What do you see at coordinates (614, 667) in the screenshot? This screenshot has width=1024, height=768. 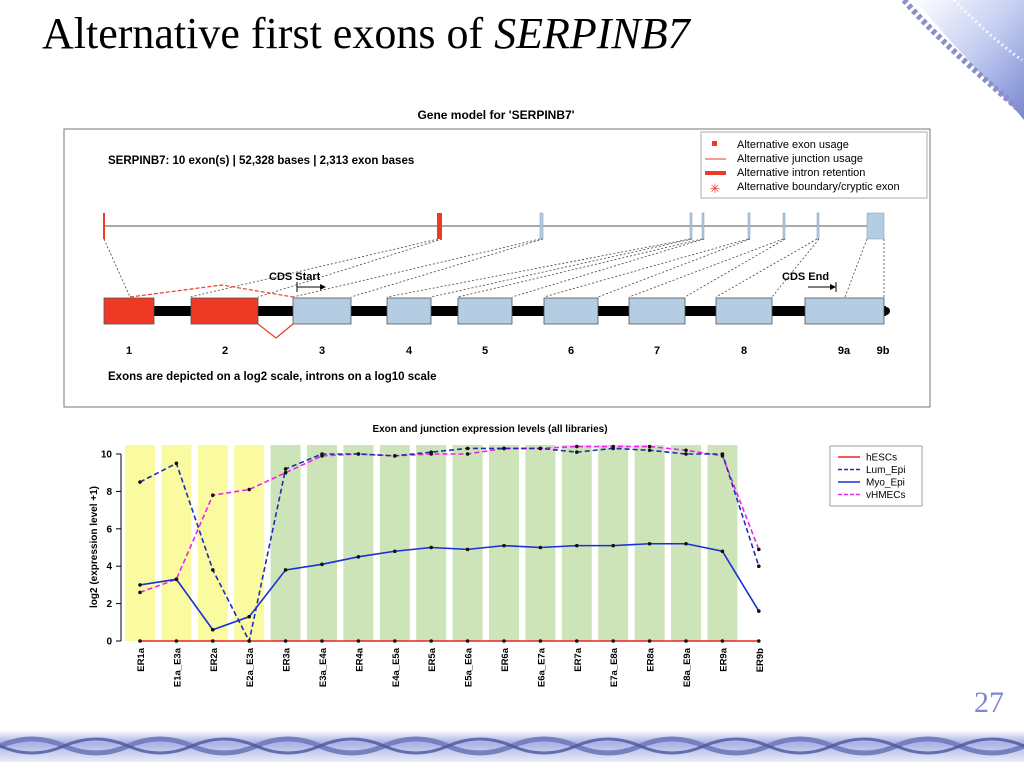 I see `x-tick-label: E7a_E8a` at bounding box center [614, 667].